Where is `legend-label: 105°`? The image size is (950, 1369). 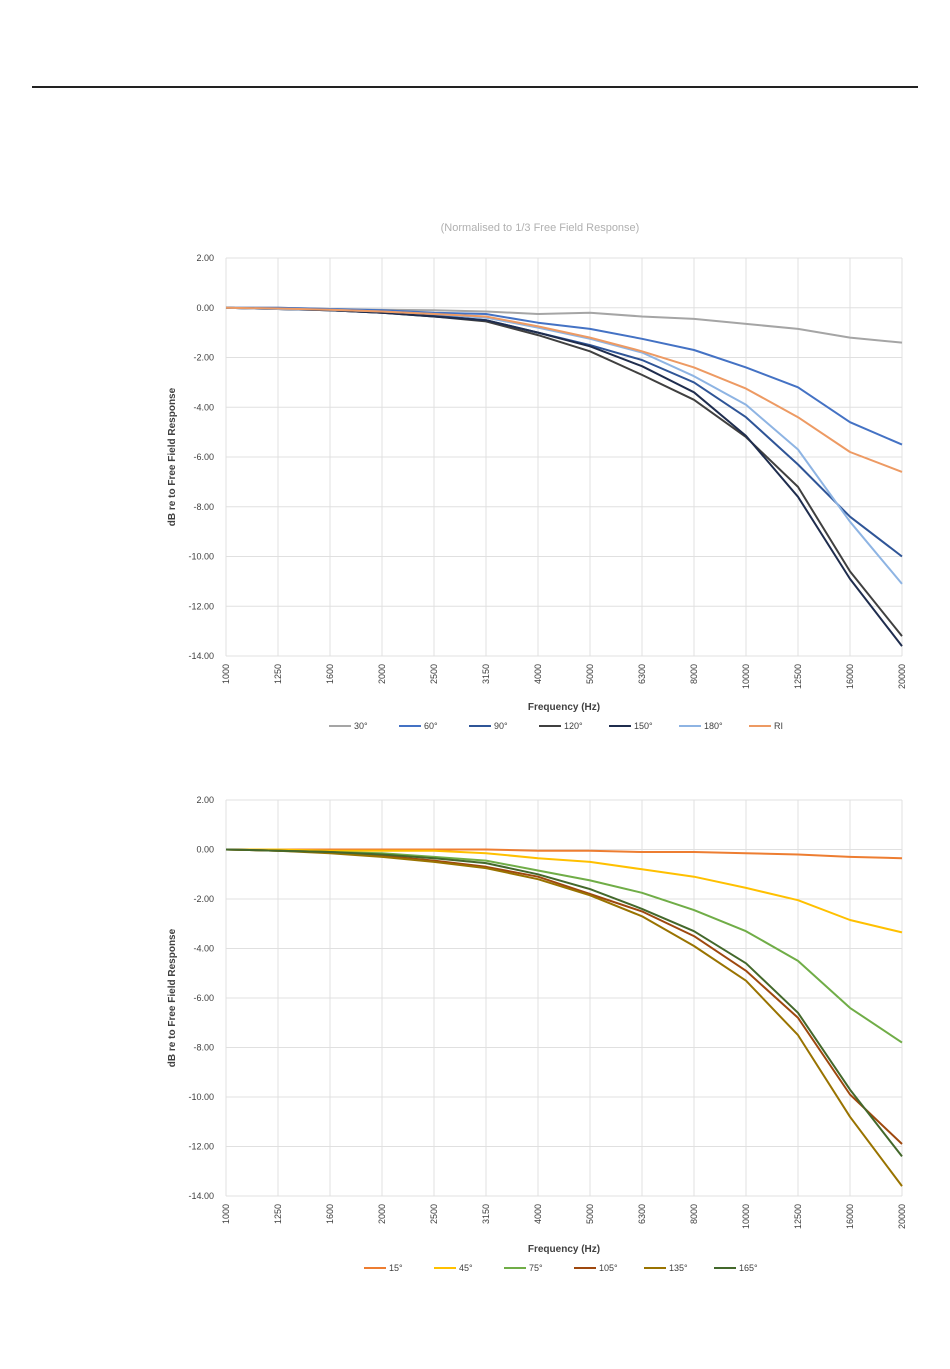
legend-label: 105° is located at coordinates (608, 1268).